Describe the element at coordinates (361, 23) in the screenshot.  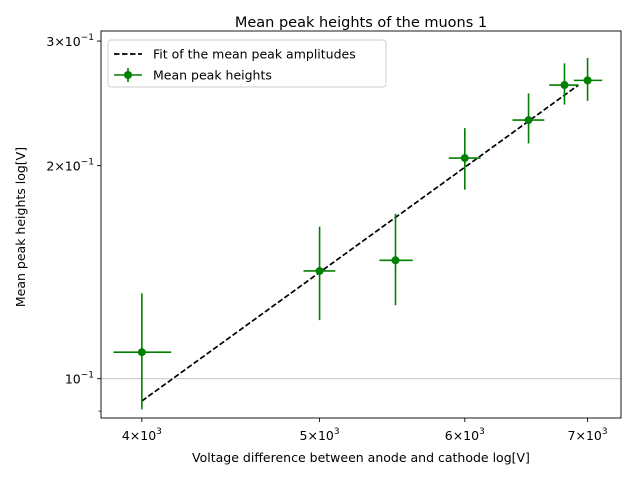
I see `chart-title: Mean peak heights of the muons 1` at that location.